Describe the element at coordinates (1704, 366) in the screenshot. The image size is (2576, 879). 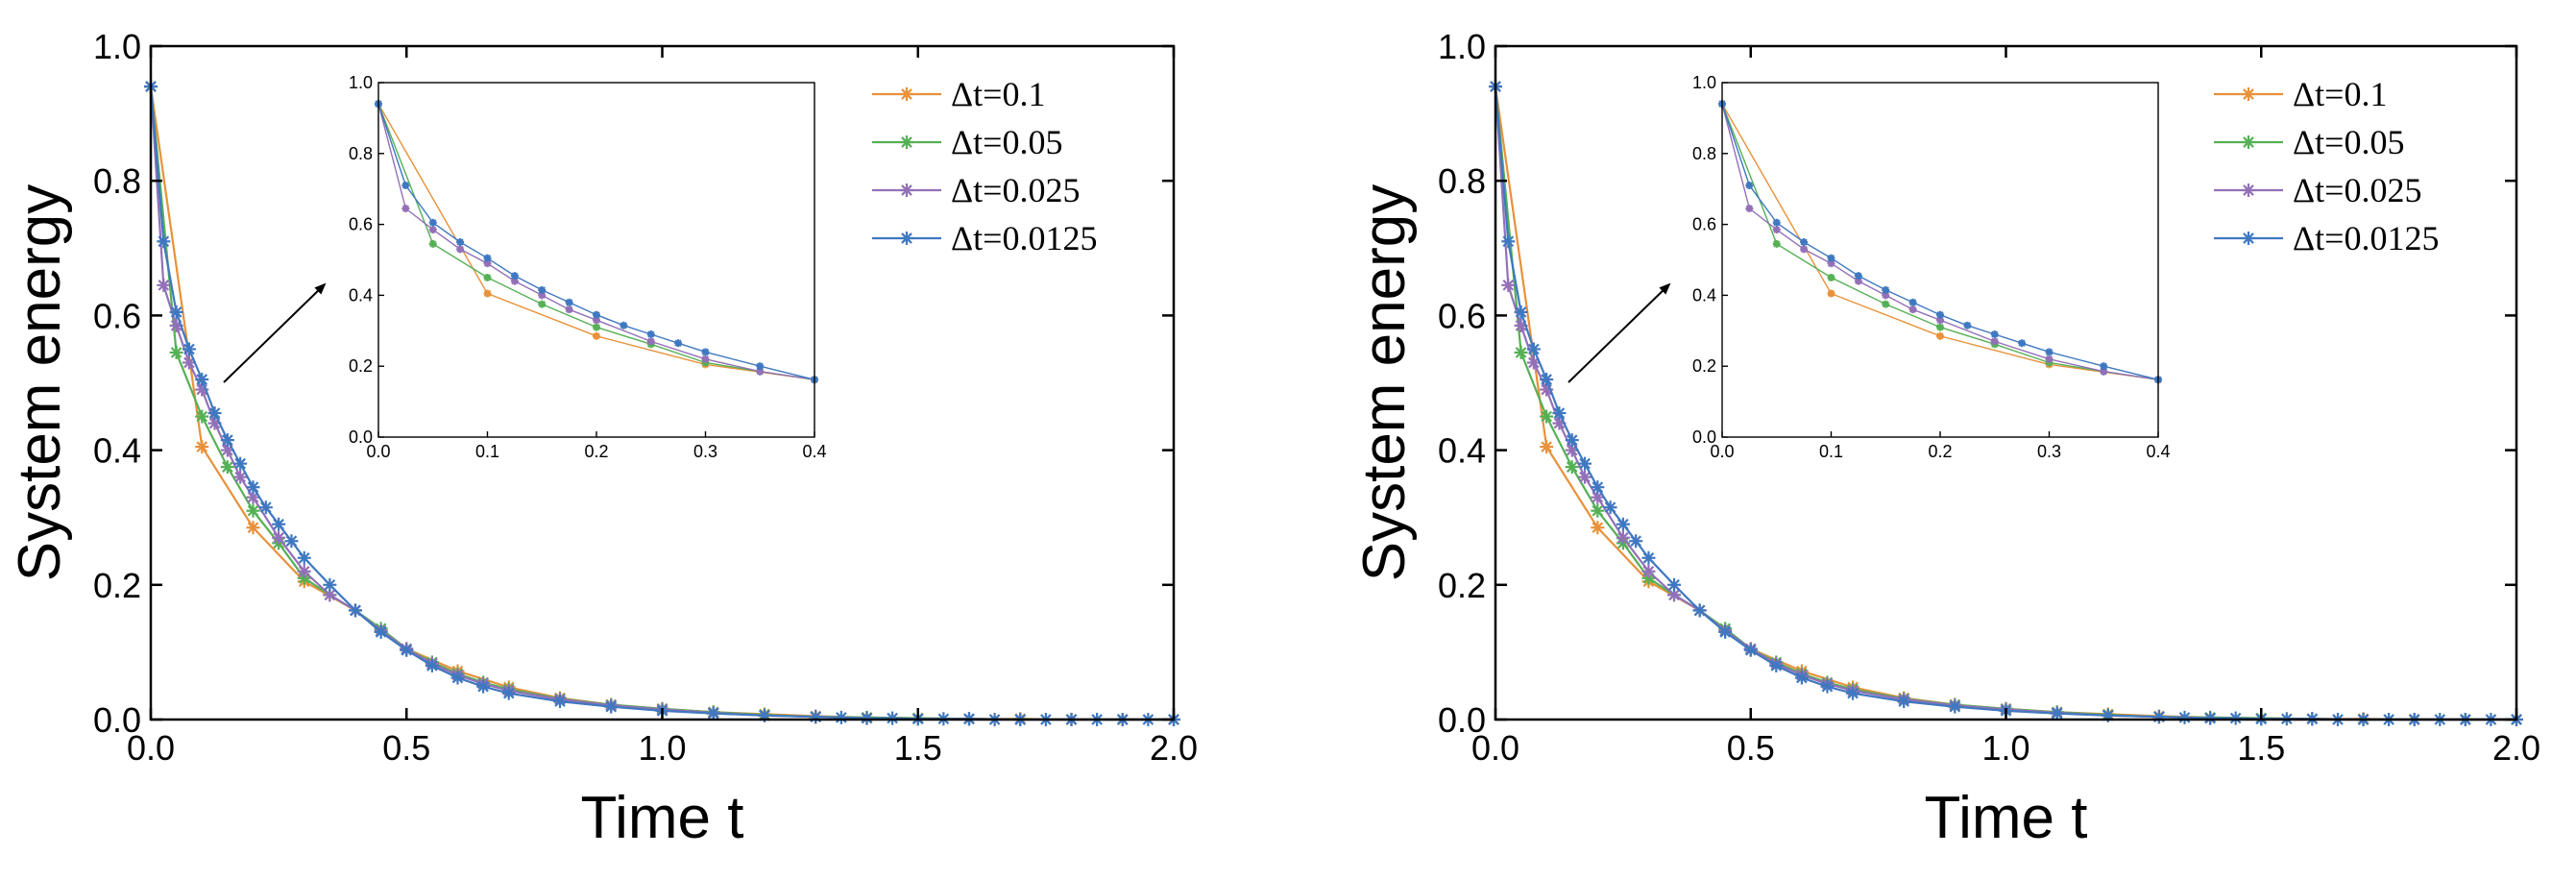
I see `inset-y-tick-label: 0.2` at that location.